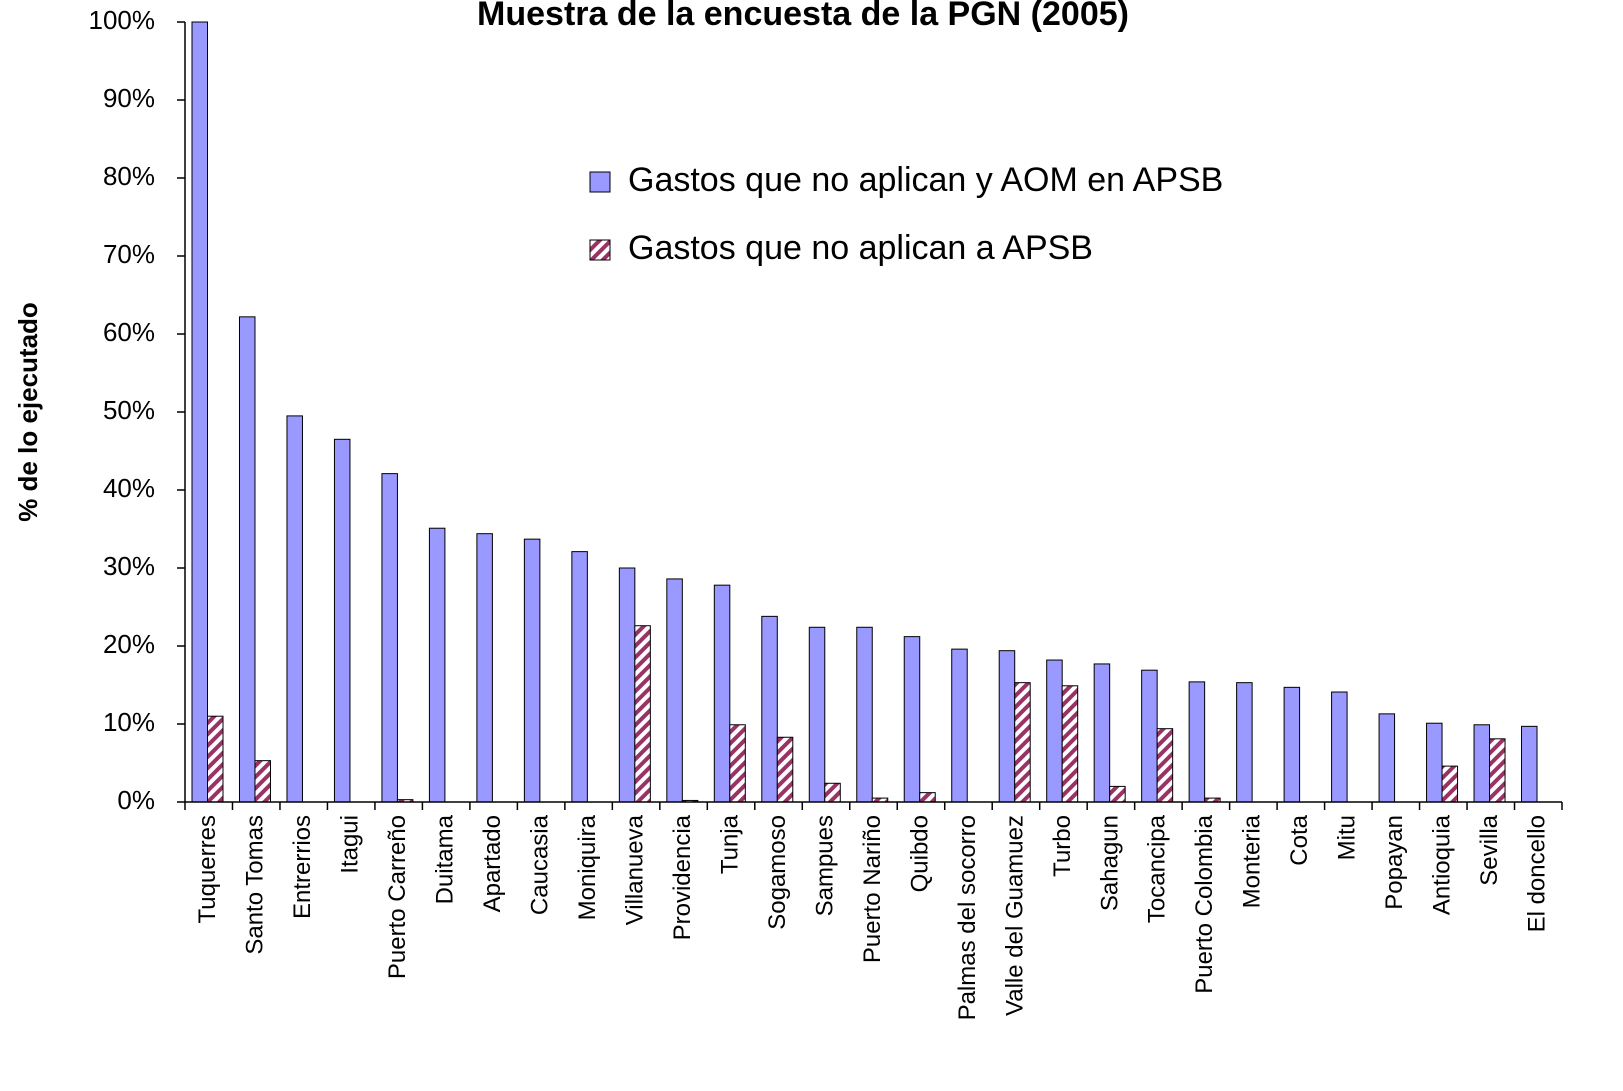 The image size is (1623, 1091). Describe the element at coordinates (803, 16) in the screenshot. I see `chart-title: Muestra de la encuesta de la PGN (2005)` at that location.